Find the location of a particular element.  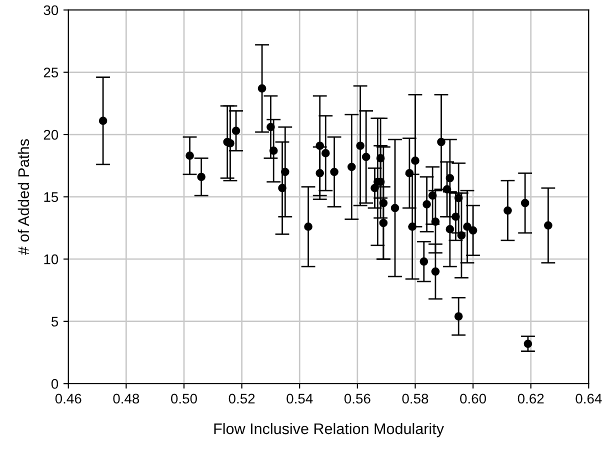

y-tick-label: 10 is located at coordinates (51, 259).